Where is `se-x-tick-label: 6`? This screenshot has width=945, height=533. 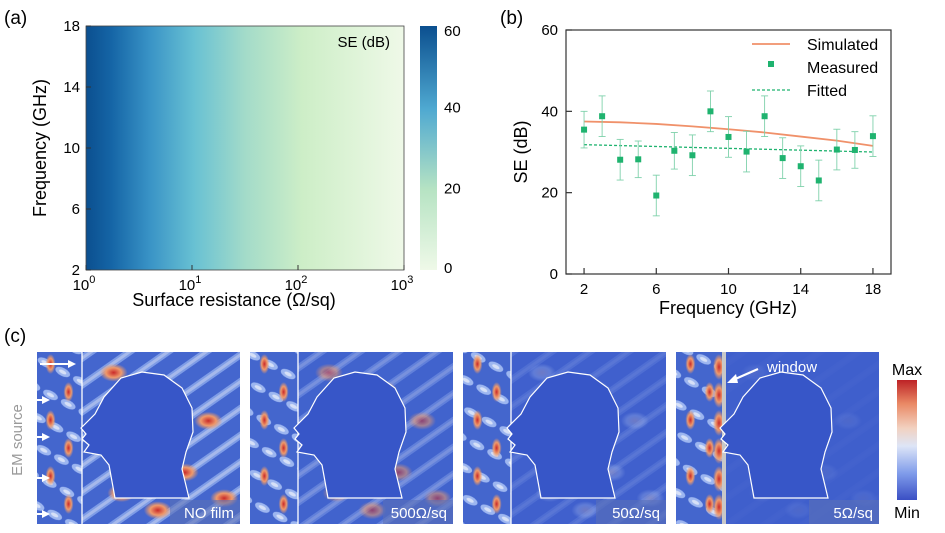 se-x-tick-label: 6 is located at coordinates (656, 289).